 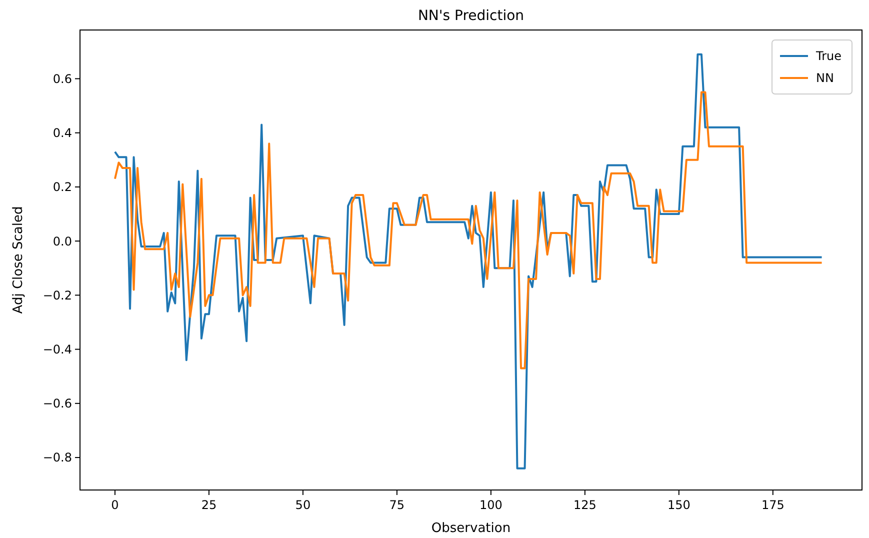 What do you see at coordinates (584, 505) in the screenshot?
I see `x-tick-label: 125` at bounding box center [584, 505].